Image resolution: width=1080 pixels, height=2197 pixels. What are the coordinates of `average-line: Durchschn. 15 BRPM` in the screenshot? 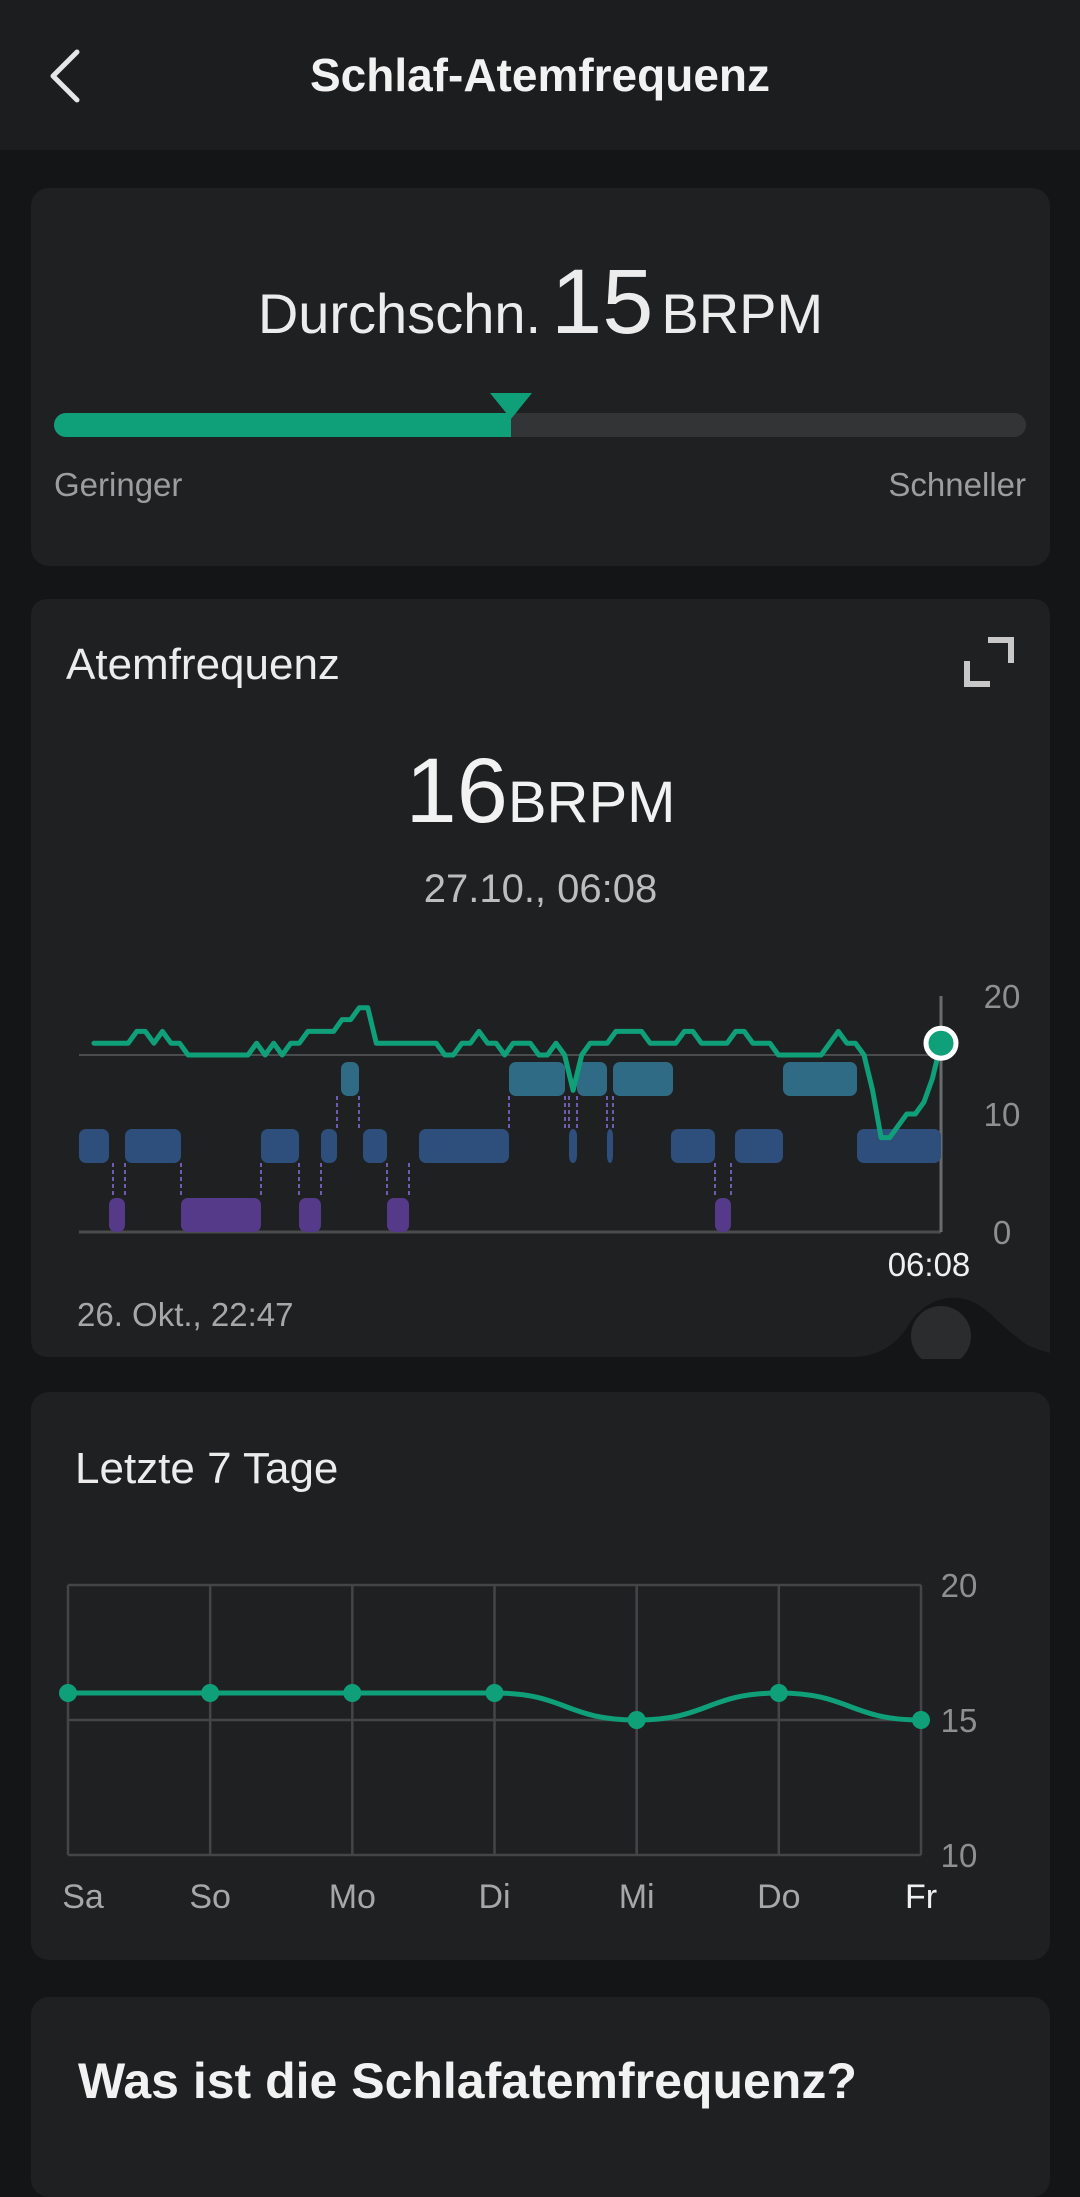 It's located at (540, 302).